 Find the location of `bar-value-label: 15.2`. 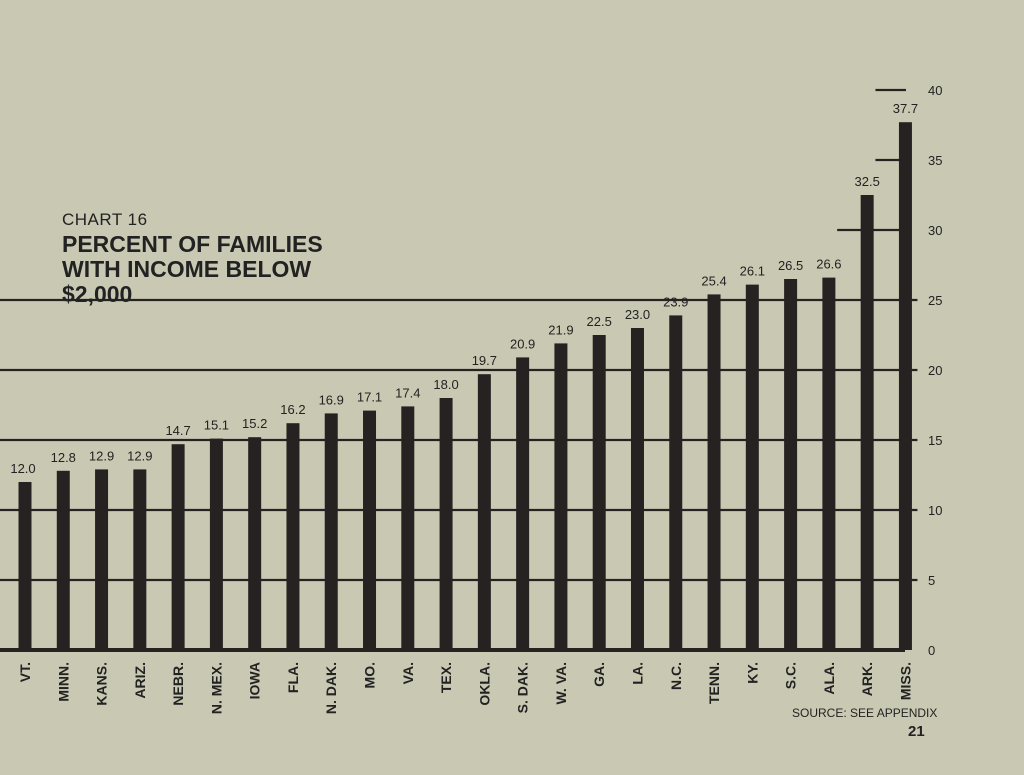

bar-value-label: 15.2 is located at coordinates (254, 423).